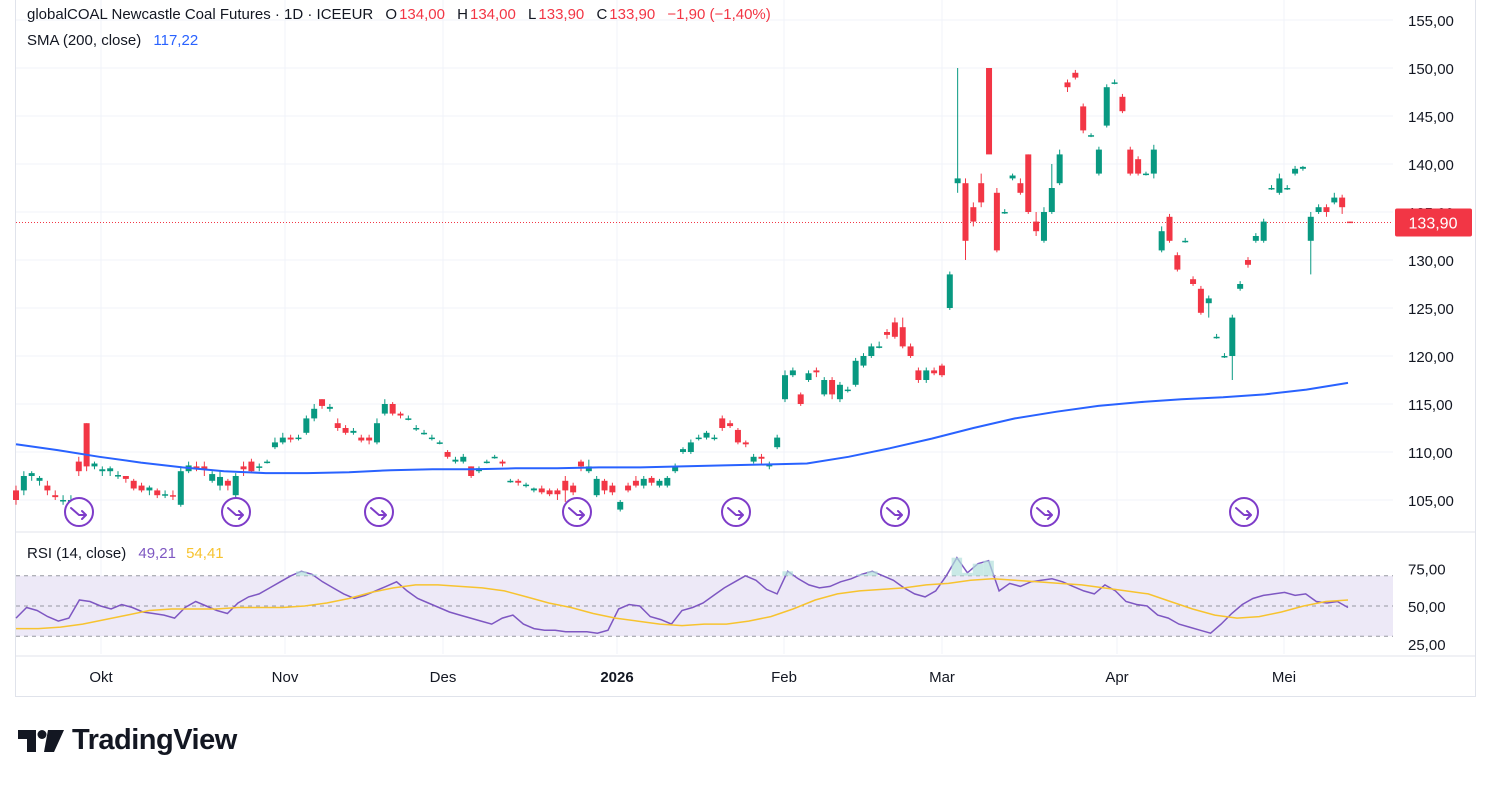  What do you see at coordinates (1431, 357) in the screenshot?
I see `price-tick-label: 120,00` at bounding box center [1431, 357].